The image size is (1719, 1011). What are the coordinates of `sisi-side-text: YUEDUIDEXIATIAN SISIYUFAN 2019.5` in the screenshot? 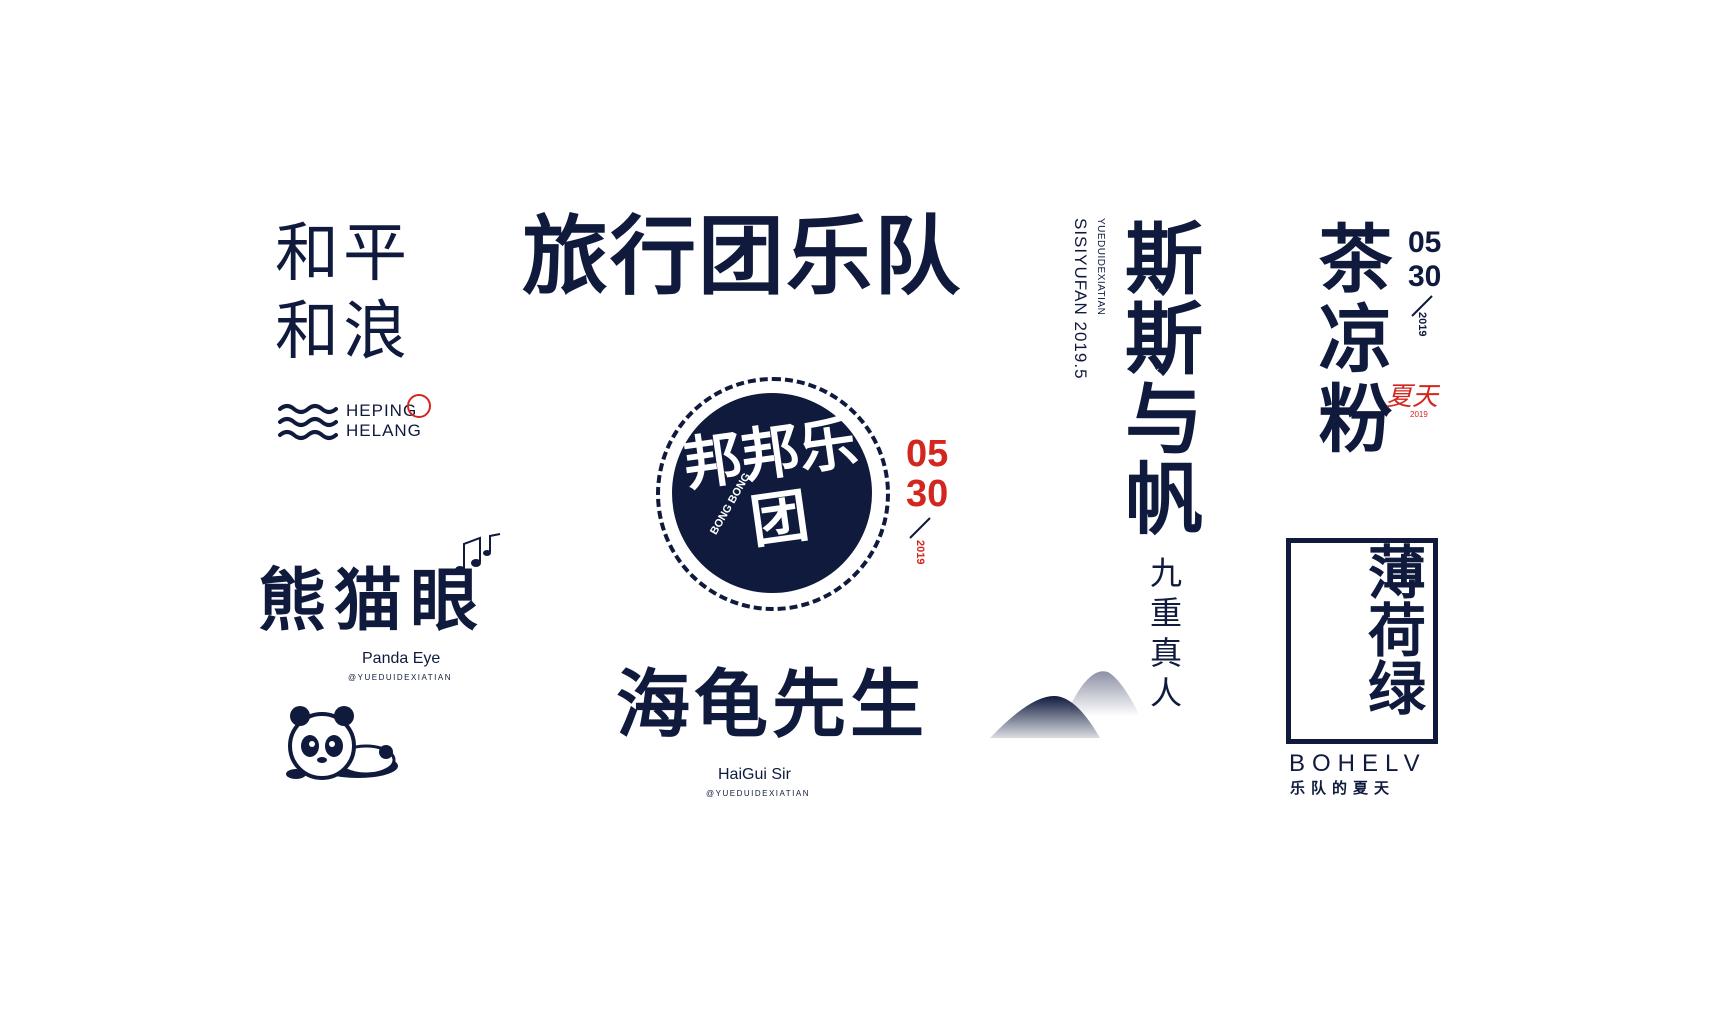 It's located at (1090, 299).